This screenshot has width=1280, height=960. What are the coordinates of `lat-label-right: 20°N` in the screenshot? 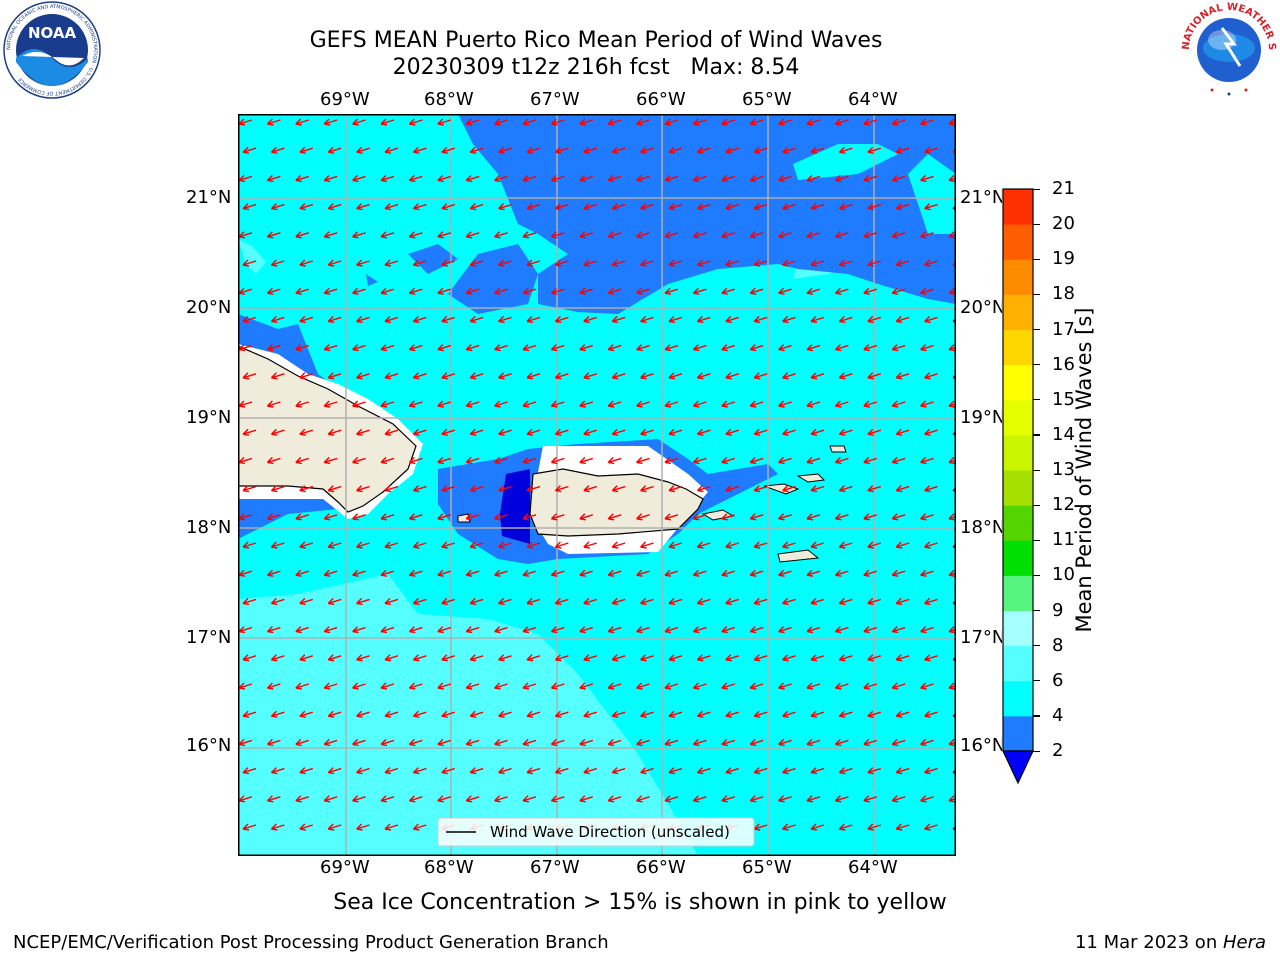 It's located at (983, 307).